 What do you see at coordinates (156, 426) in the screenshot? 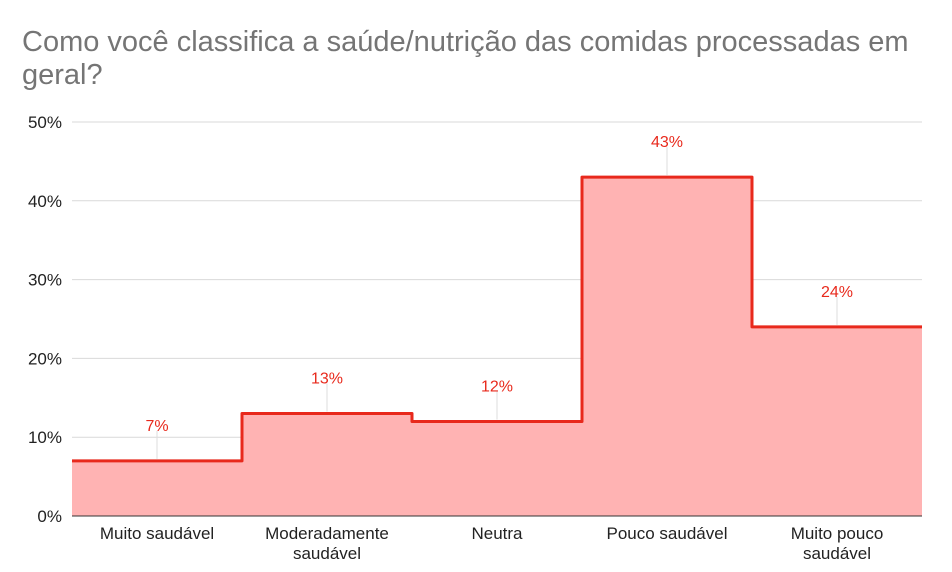
I see `data-label: 7%` at bounding box center [156, 426].